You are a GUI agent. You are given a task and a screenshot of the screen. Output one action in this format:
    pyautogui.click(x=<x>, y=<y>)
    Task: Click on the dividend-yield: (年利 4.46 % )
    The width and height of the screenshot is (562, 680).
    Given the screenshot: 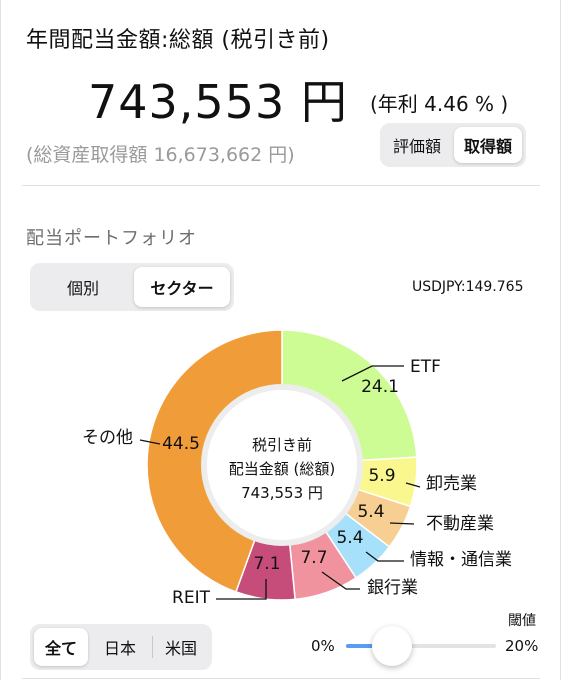 What is the action you would take?
    pyautogui.click(x=439, y=104)
    